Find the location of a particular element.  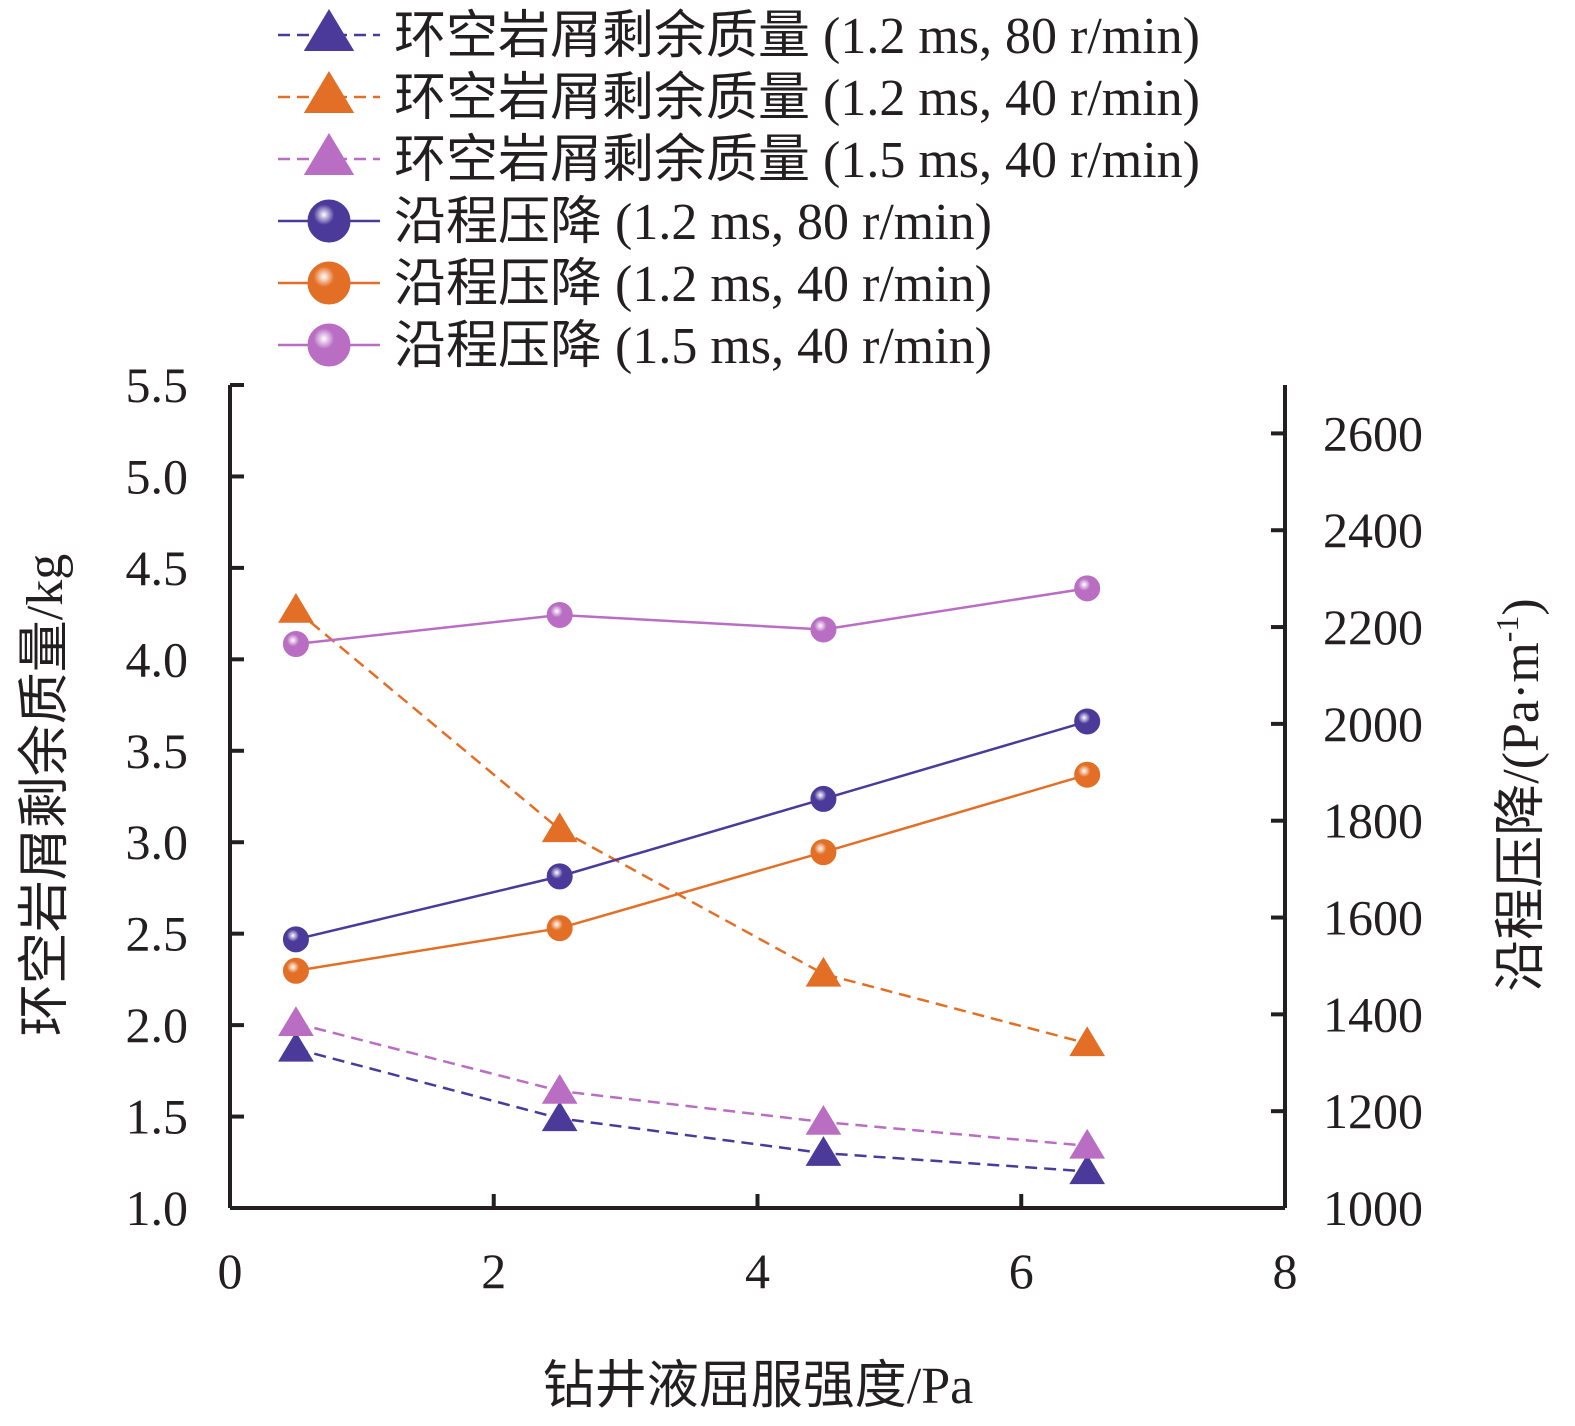

y-axis-right-title-sup: -1 is located at coordinates (1507, 629).